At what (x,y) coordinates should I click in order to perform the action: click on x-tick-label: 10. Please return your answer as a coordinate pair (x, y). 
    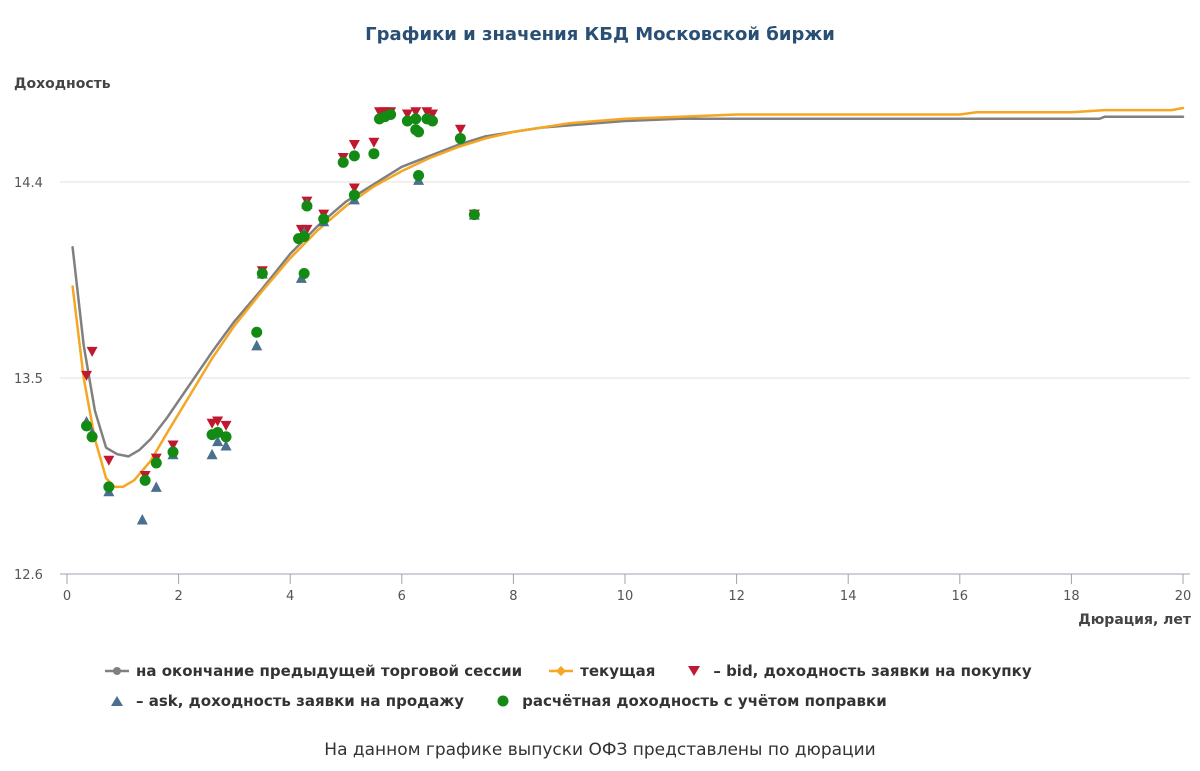
    Looking at the image, I should click on (625, 596).